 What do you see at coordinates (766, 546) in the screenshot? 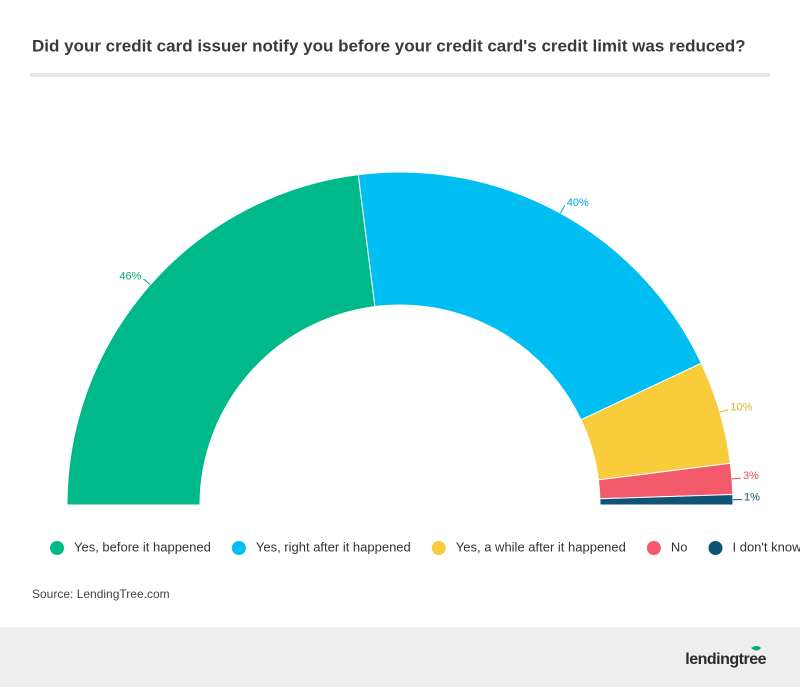
I see `legend-label: I don't know` at bounding box center [766, 546].